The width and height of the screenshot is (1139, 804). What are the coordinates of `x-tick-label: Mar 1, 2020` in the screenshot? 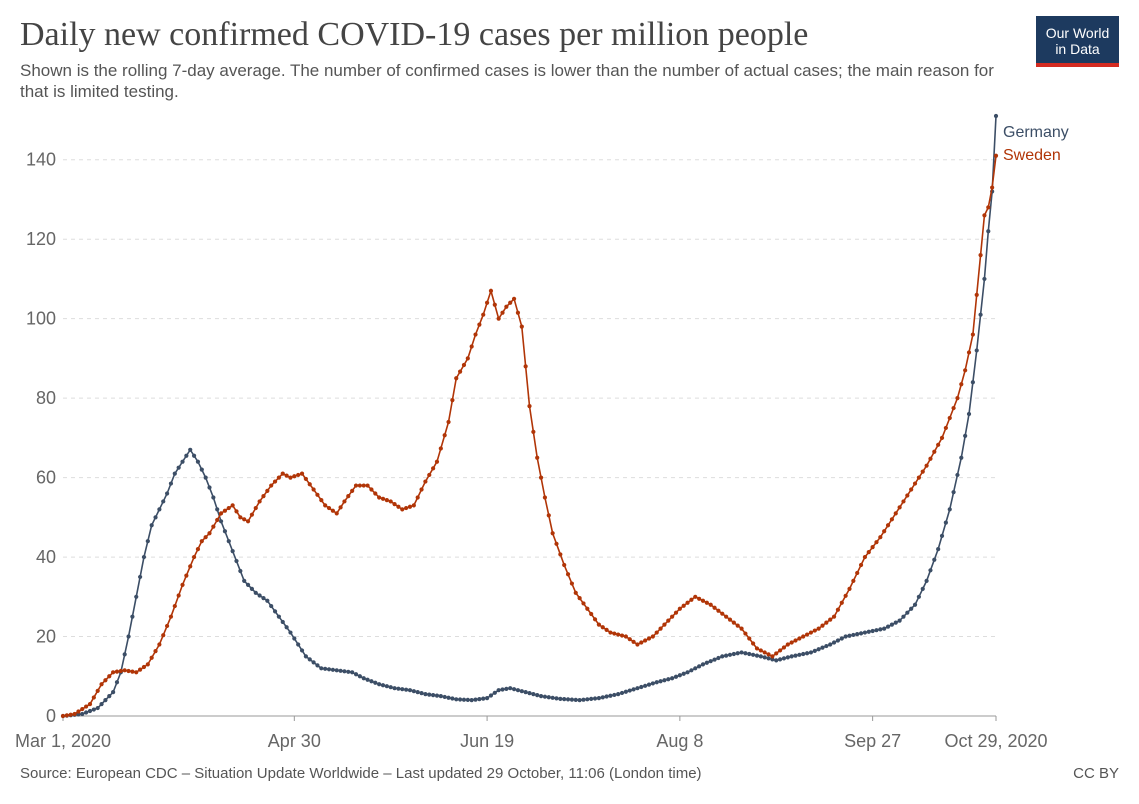 It's located at (63, 741).